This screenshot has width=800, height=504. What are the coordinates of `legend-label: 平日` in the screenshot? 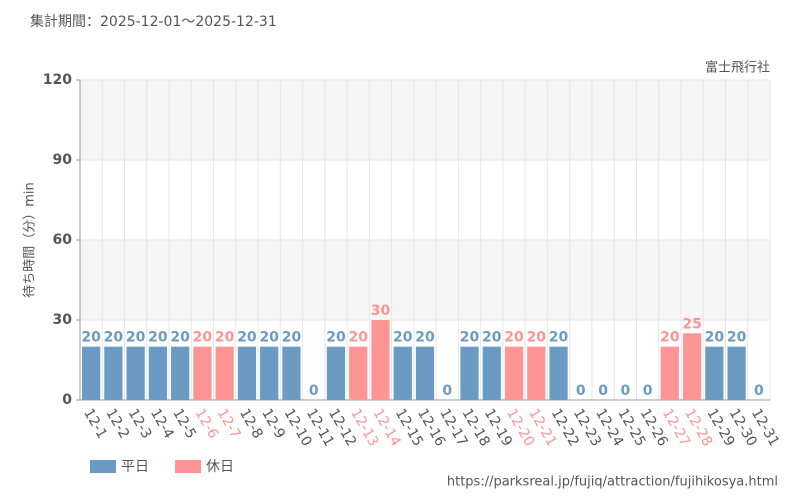 It's located at (135, 467).